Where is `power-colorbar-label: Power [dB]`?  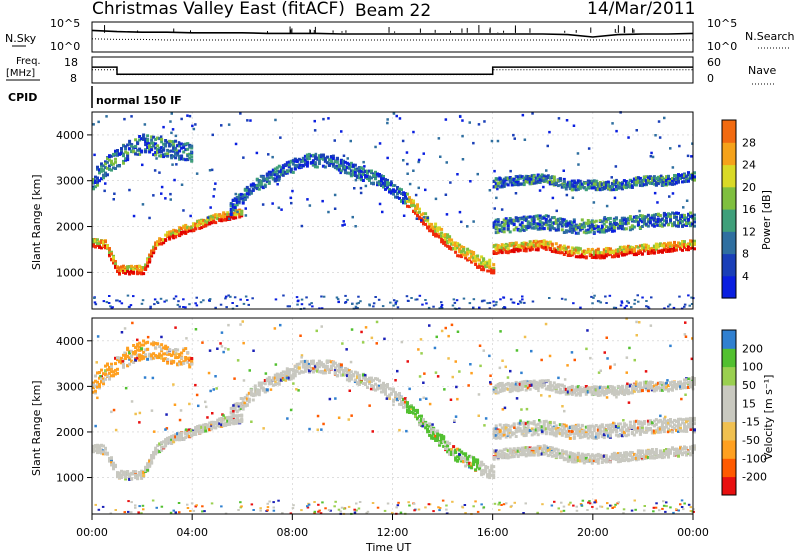
power-colorbar-label: Power [dB] is located at coordinates (766, 220).